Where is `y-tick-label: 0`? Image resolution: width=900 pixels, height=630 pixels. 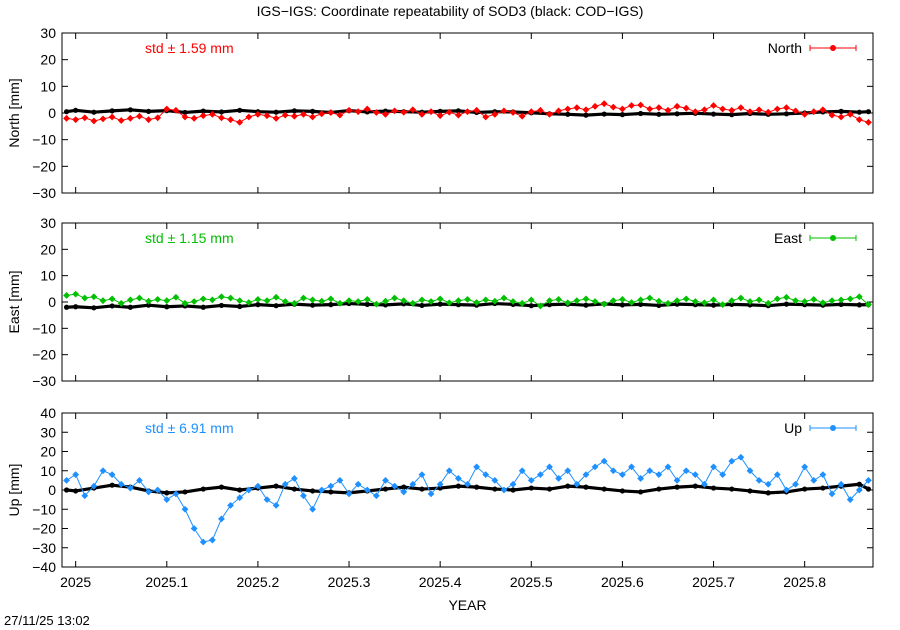
y-tick-label: 0 is located at coordinates (52, 113).